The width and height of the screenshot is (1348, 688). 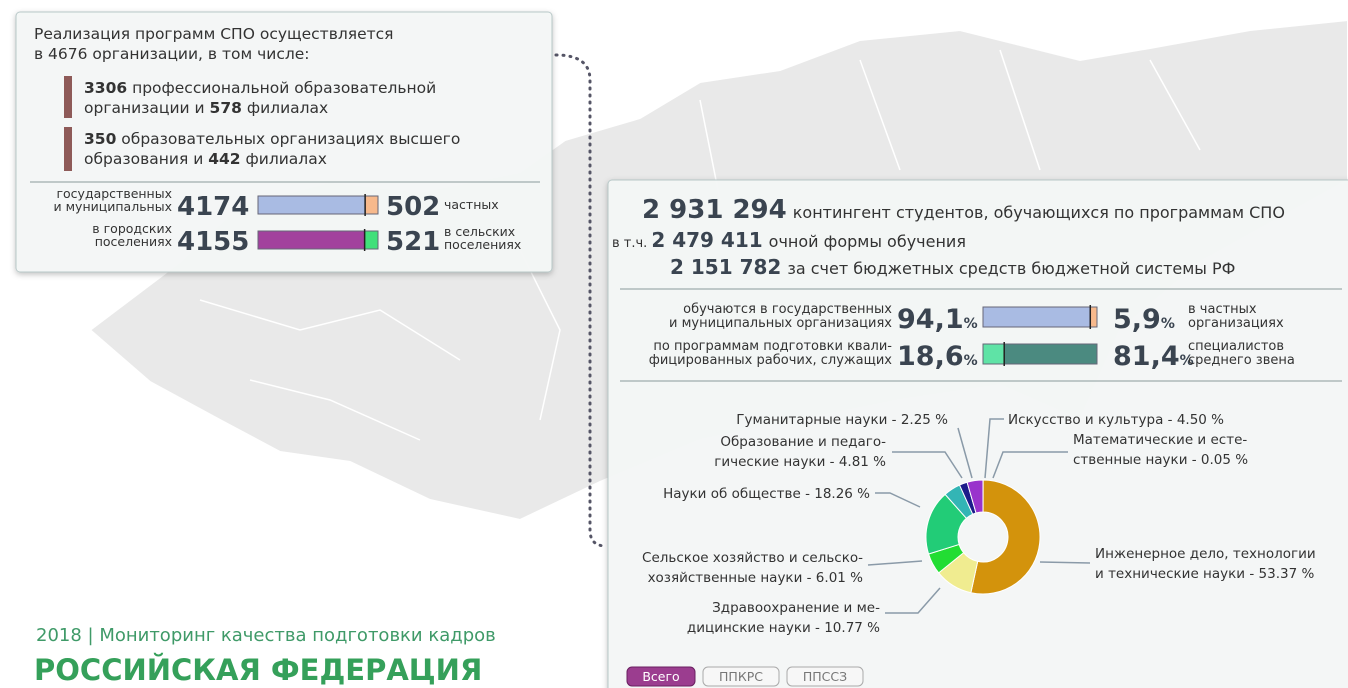 I want to click on slice-label: Гуманитарные науки - 2.25 %, so click(x=842, y=420).